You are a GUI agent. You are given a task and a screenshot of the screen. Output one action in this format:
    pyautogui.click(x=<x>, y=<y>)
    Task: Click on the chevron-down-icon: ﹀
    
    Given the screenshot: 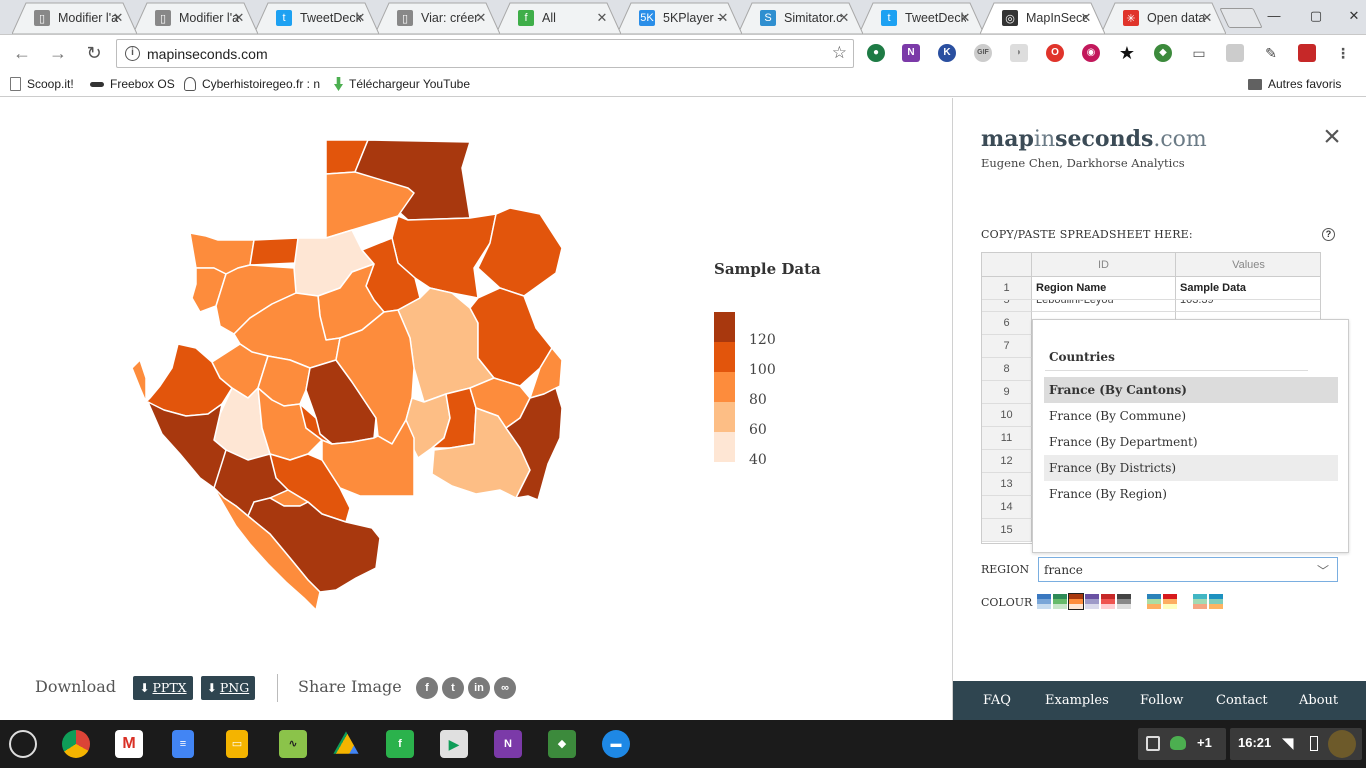 What is the action you would take?
    pyautogui.click(x=1322, y=571)
    